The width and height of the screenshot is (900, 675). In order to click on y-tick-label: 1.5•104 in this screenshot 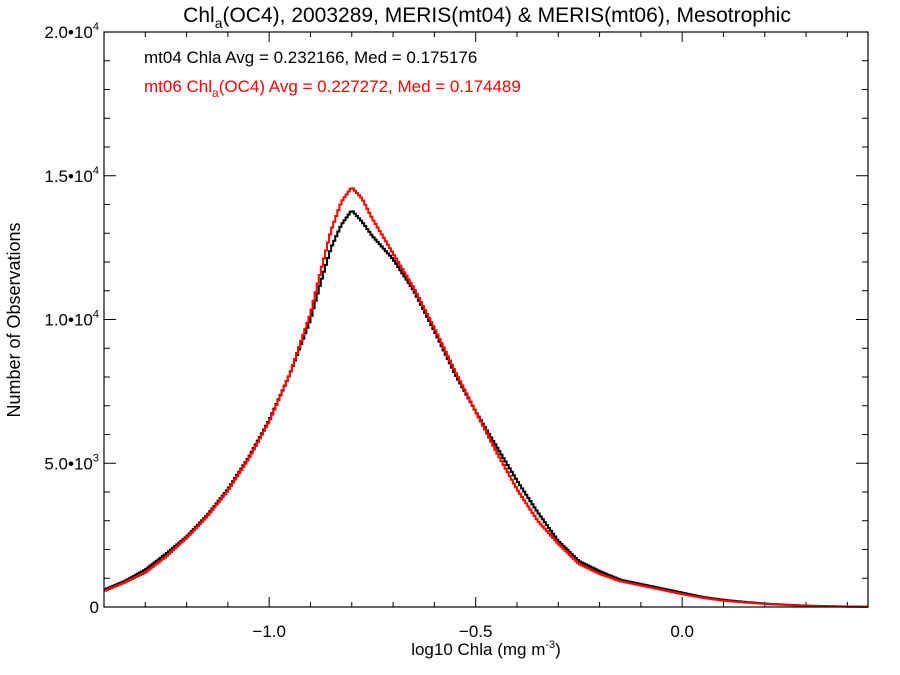, I will do `click(71, 175)`.